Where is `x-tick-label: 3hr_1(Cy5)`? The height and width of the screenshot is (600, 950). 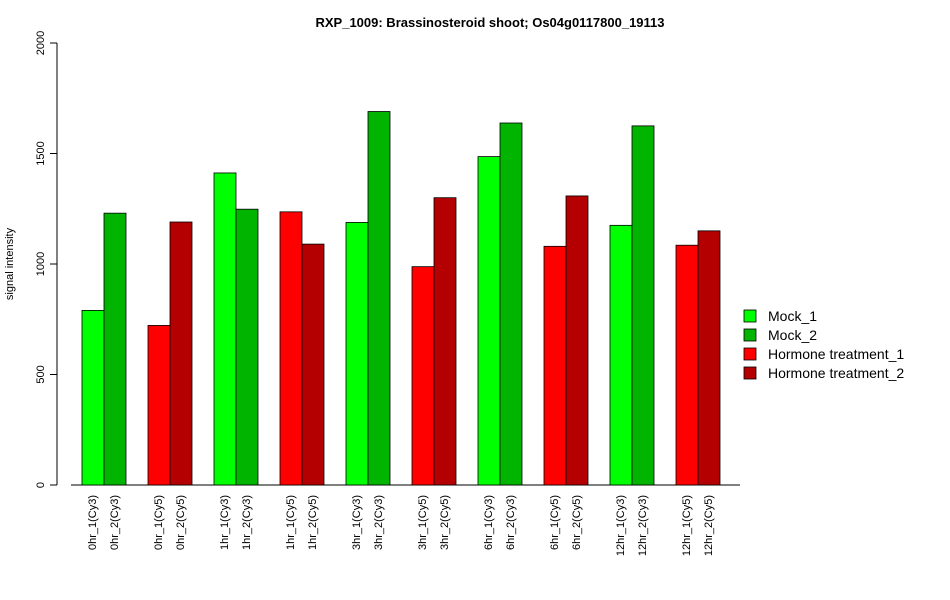
x-tick-label: 3hr_1(Cy5) is located at coordinates (423, 522).